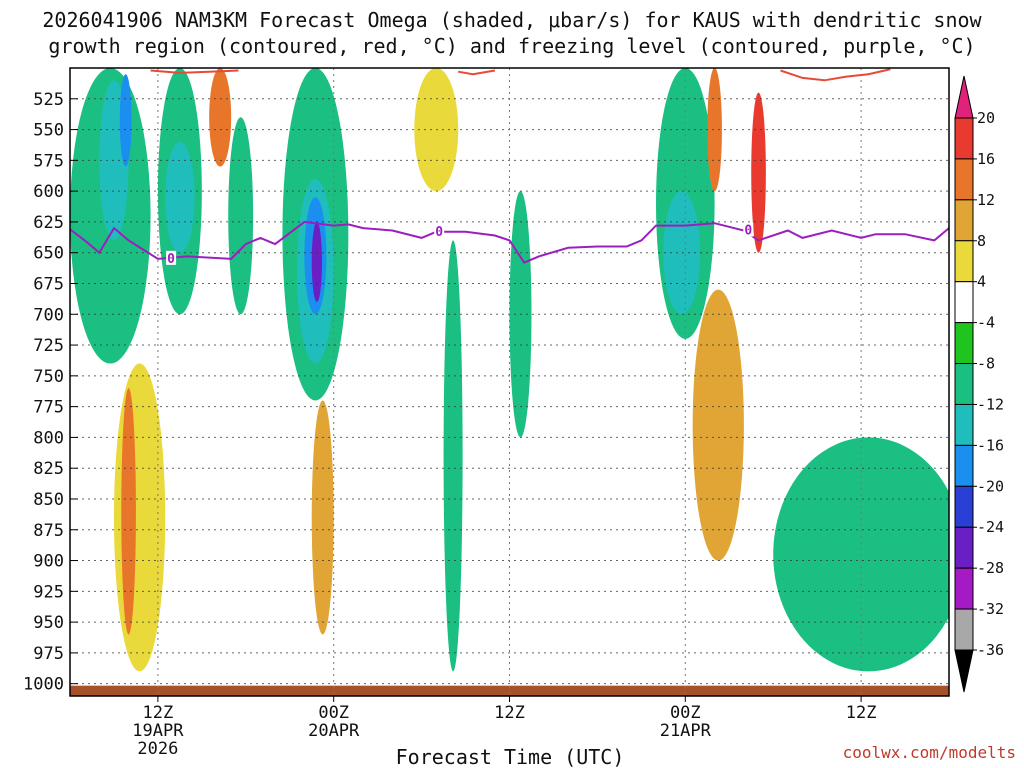 The image size is (1024, 768). What do you see at coordinates (48, 161) in the screenshot?
I see `y-tick-label: 575` at bounding box center [48, 161].